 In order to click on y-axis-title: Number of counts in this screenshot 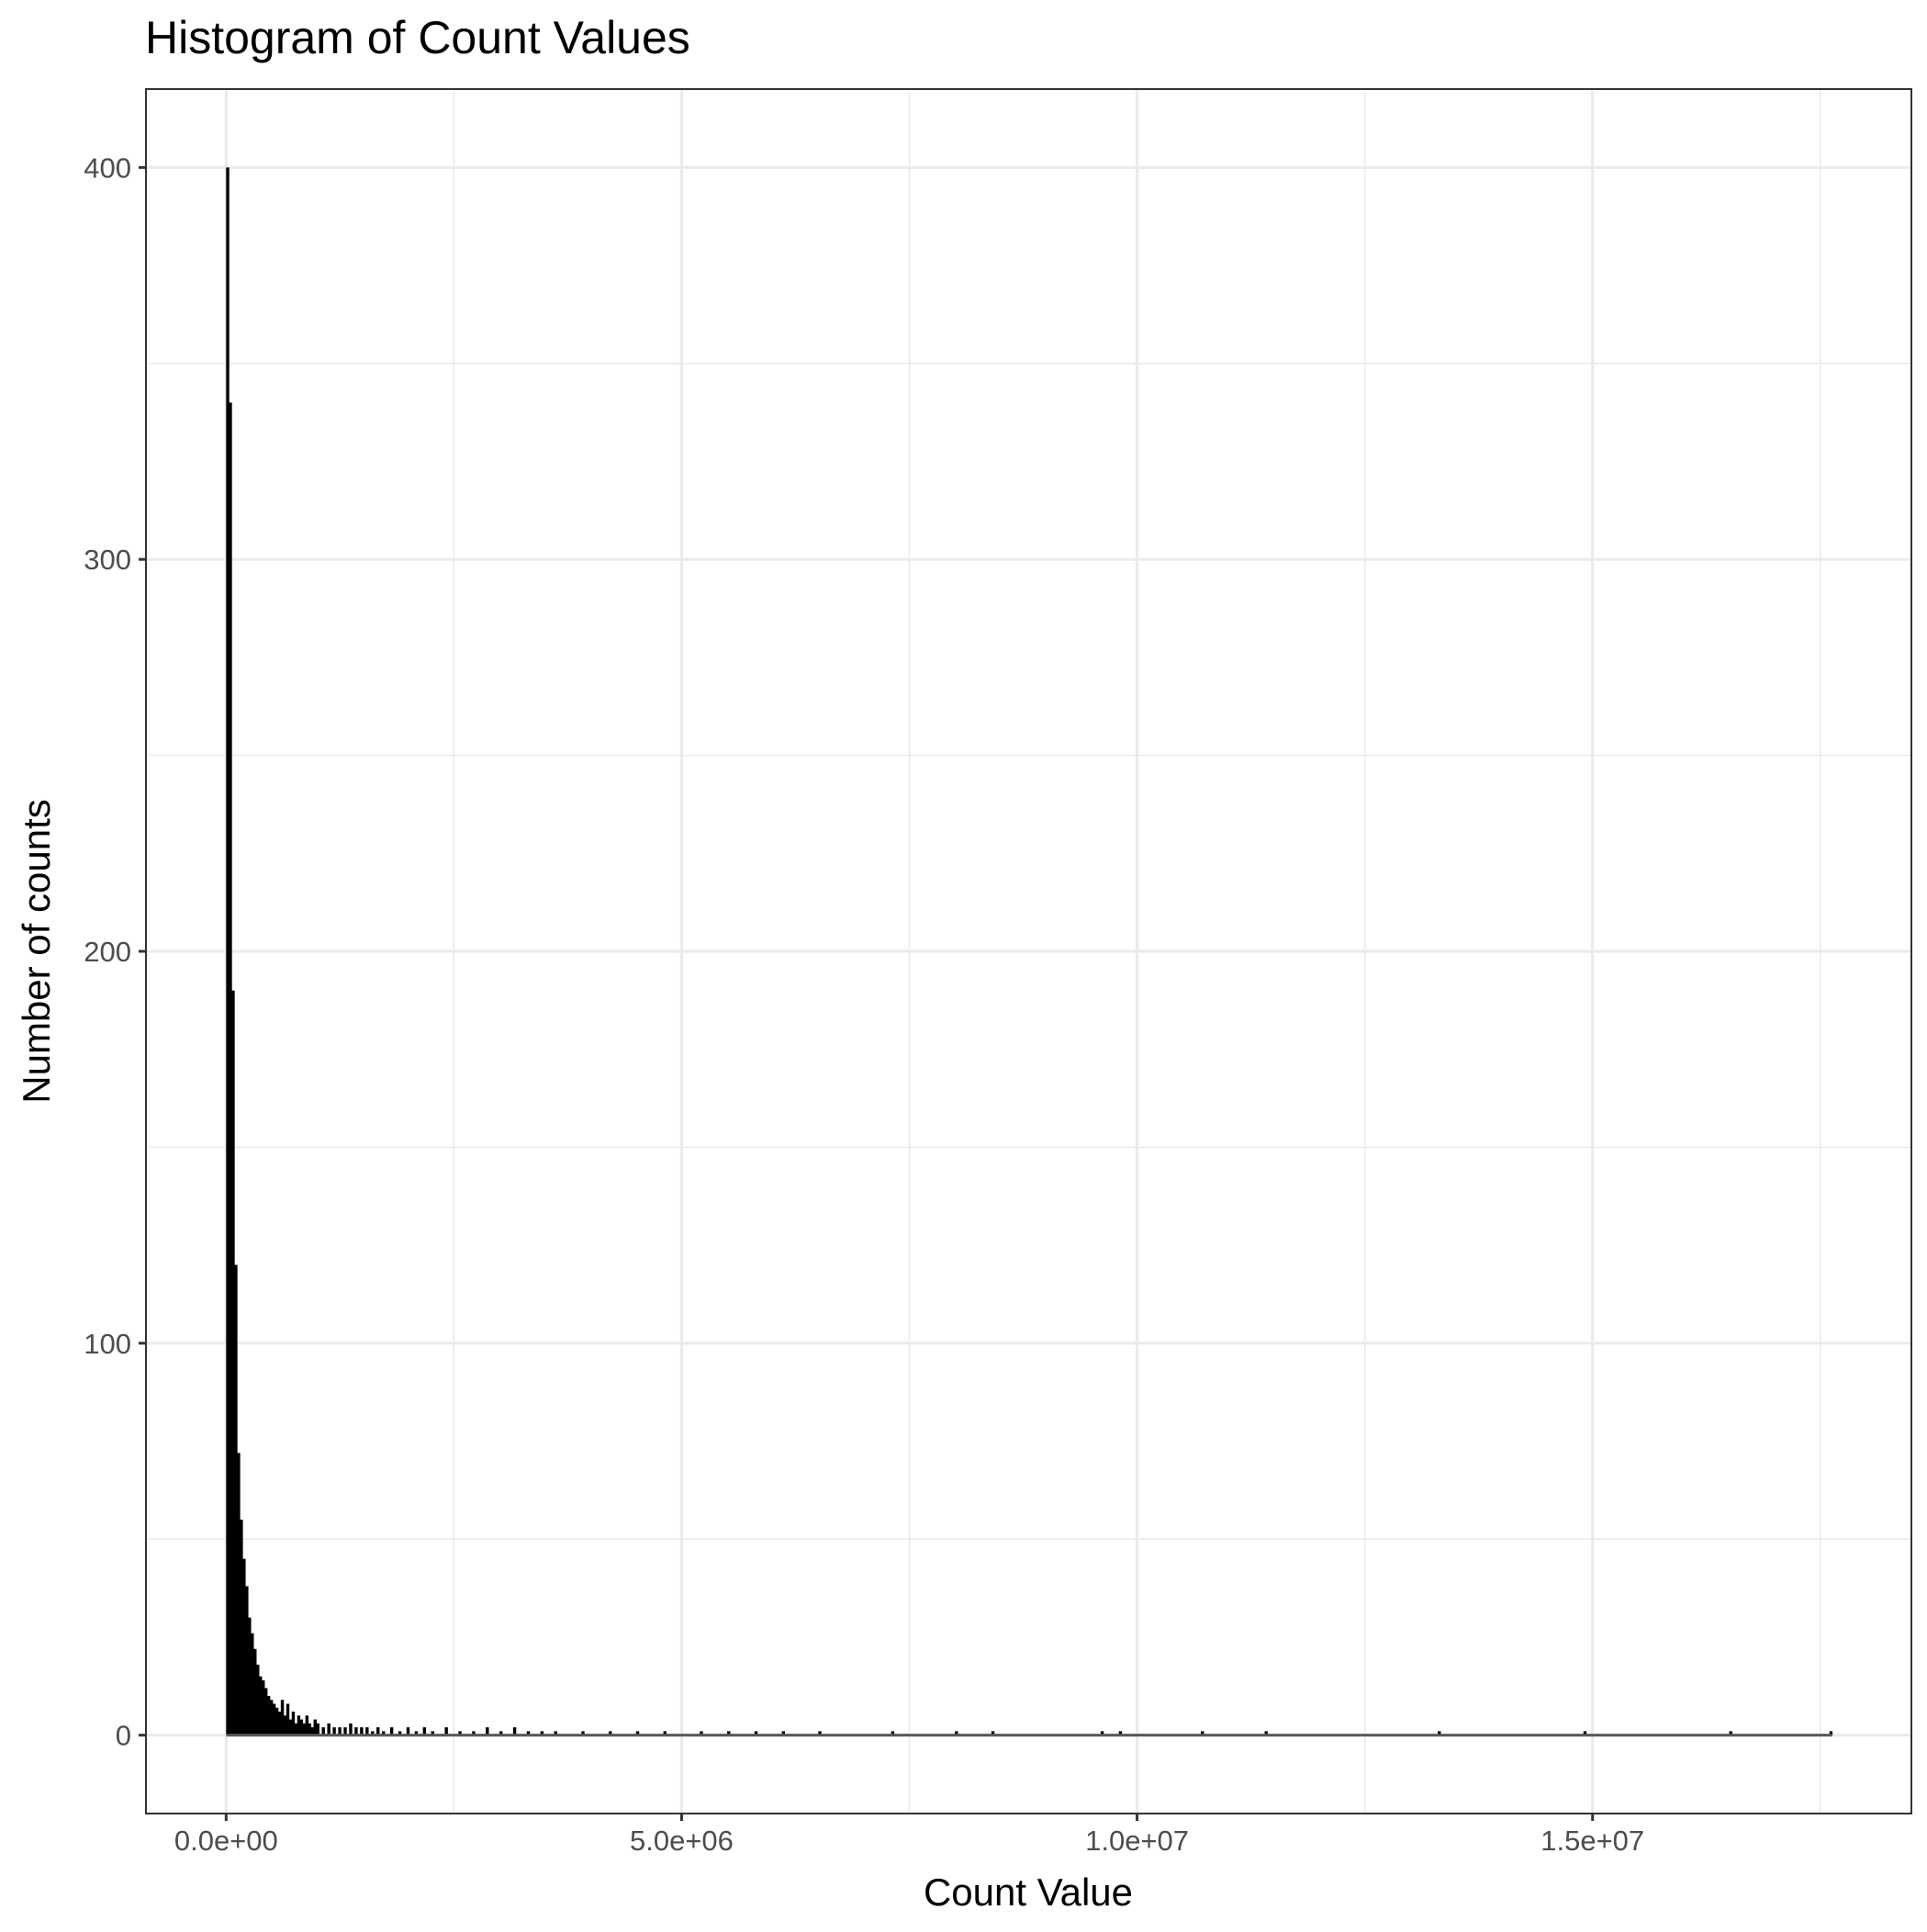, I will do `click(36, 952)`.